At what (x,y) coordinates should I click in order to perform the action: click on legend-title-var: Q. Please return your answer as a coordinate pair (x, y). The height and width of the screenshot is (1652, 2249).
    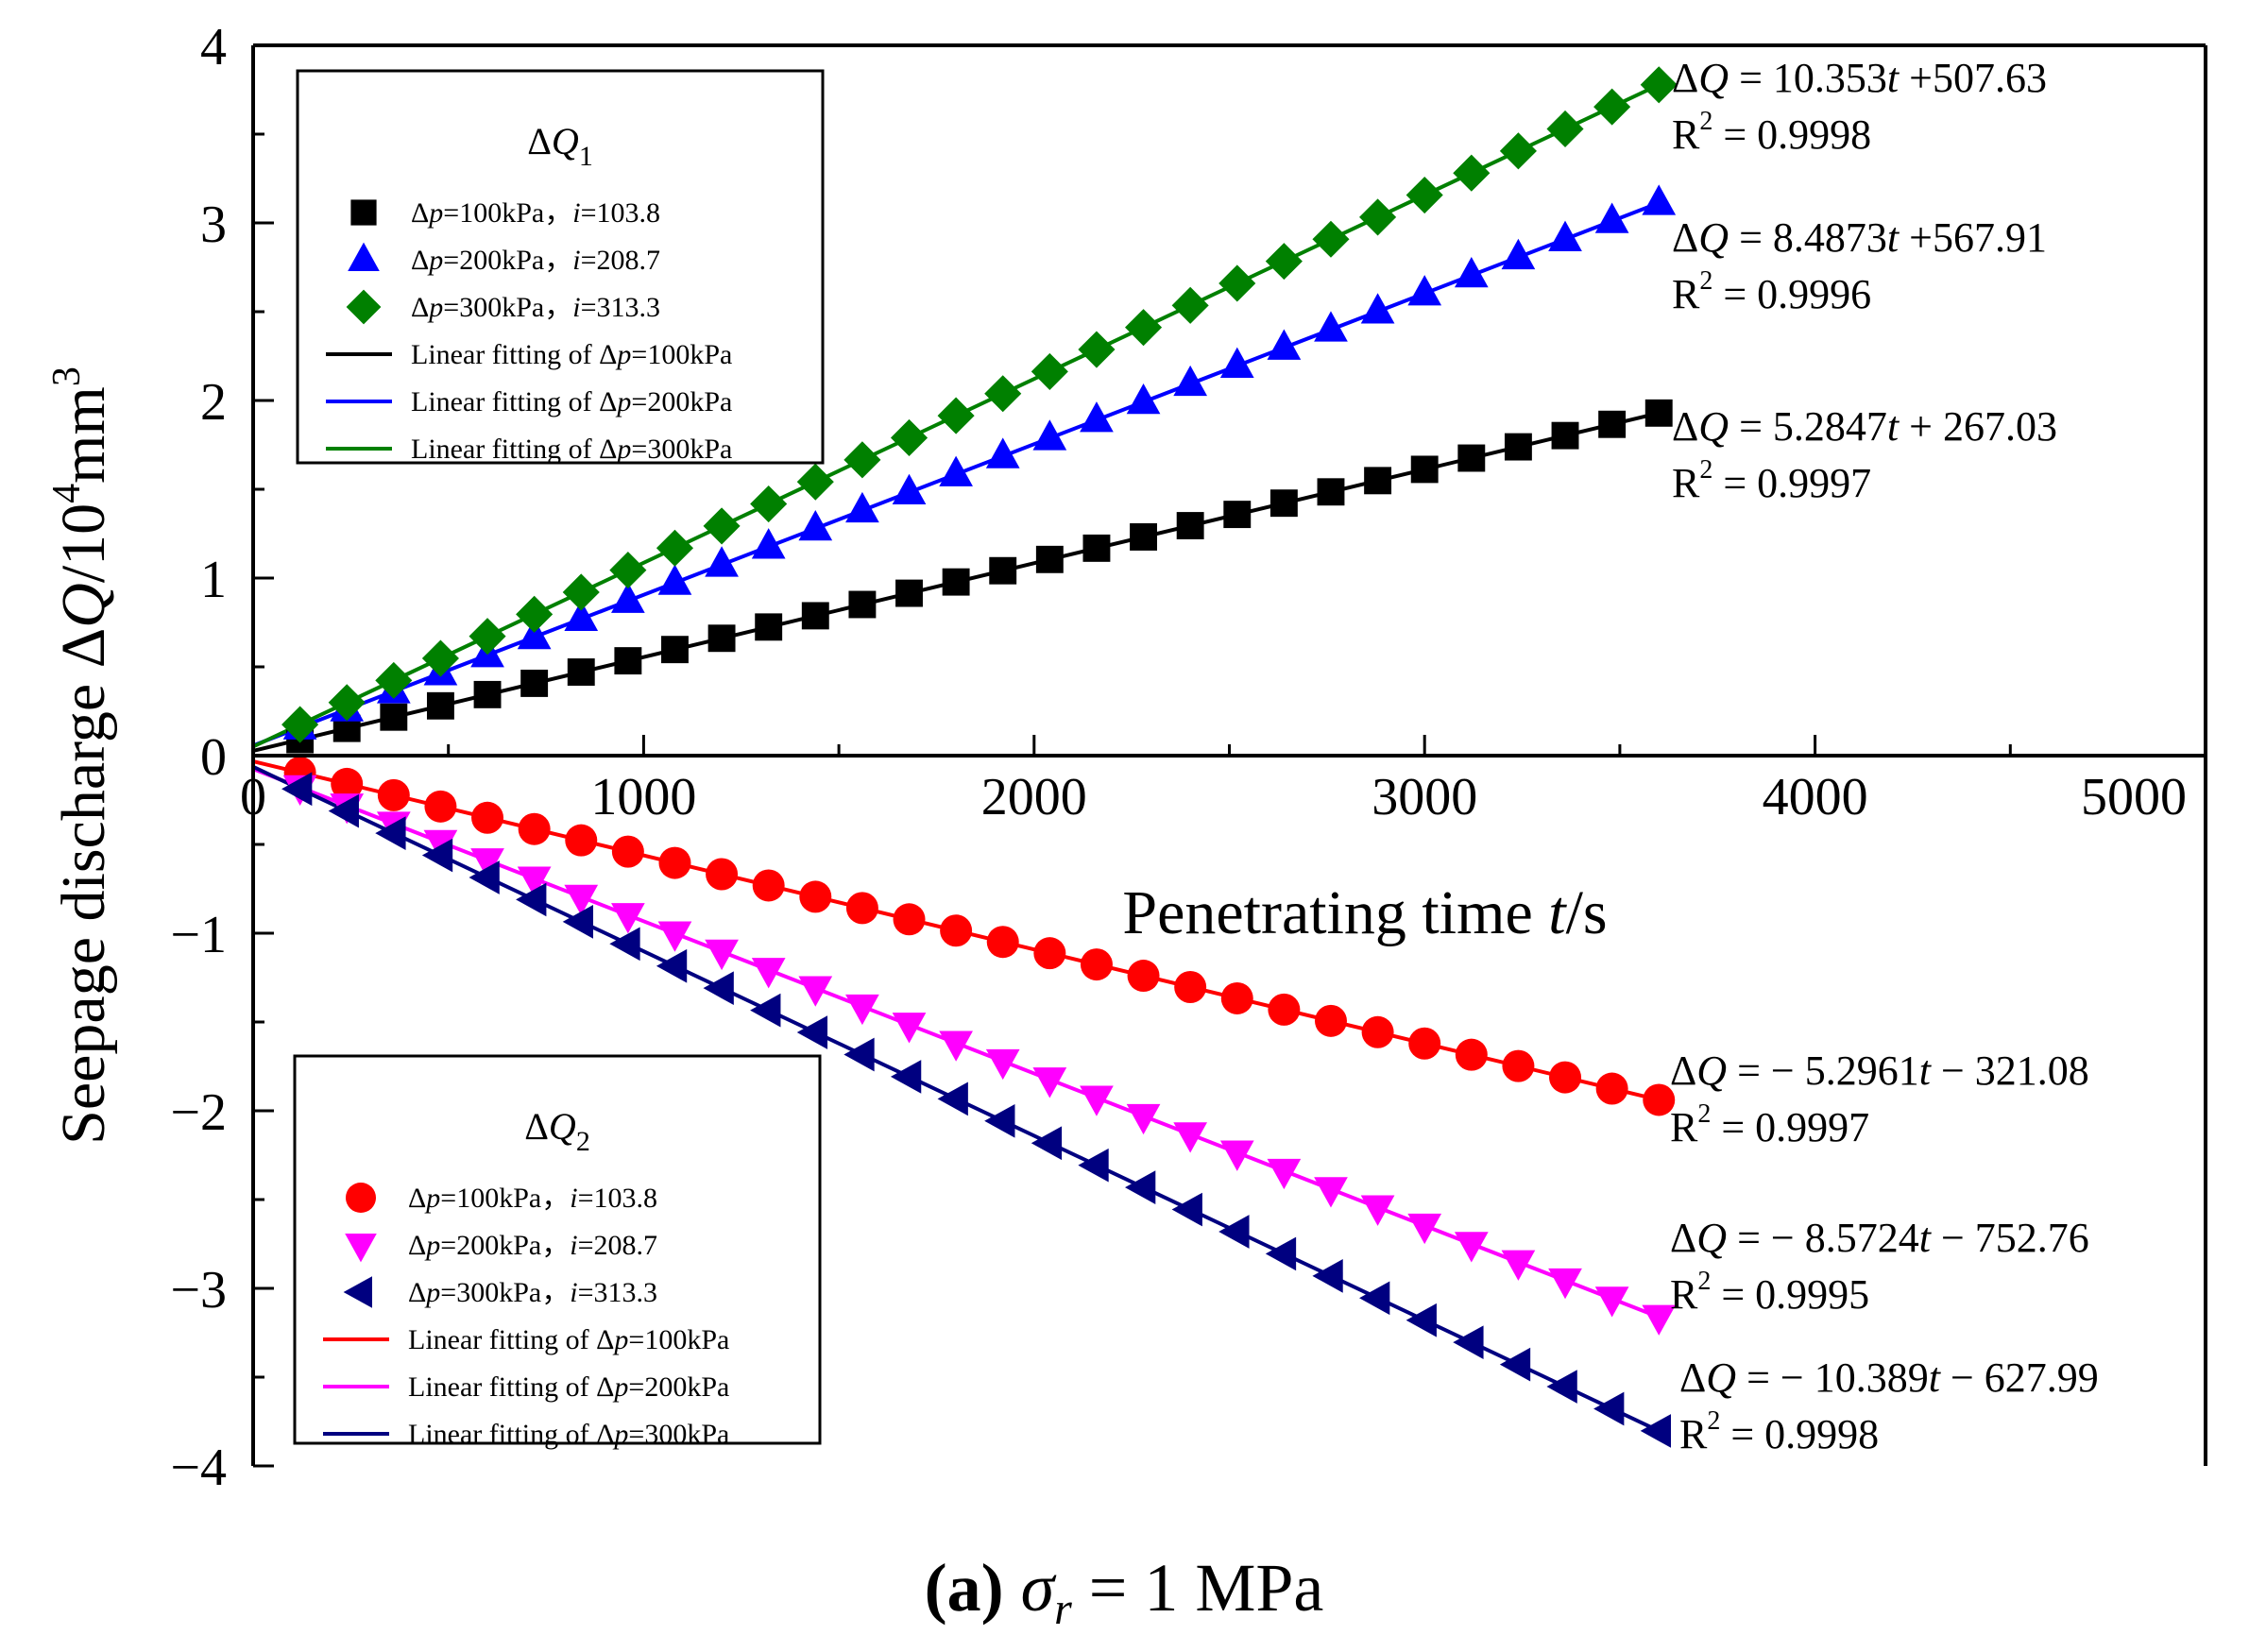
    Looking at the image, I should click on (565, 141).